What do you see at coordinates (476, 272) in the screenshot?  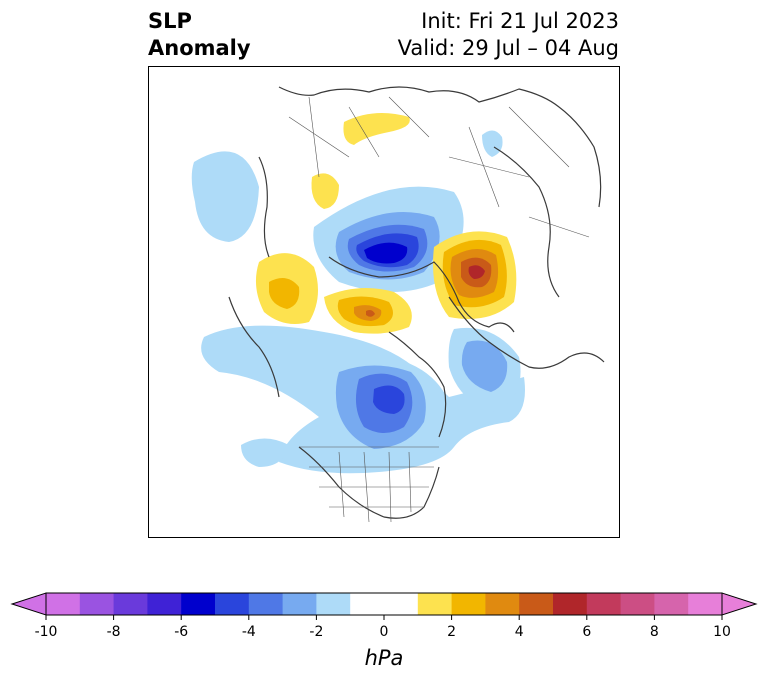 I see `anomaly-siberia-peak` at bounding box center [476, 272].